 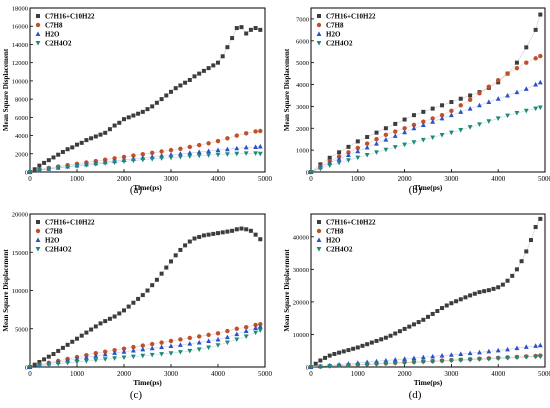 What do you see at coordinates (54, 26) in the screenshot?
I see `legend-label: C7H8` at bounding box center [54, 26].